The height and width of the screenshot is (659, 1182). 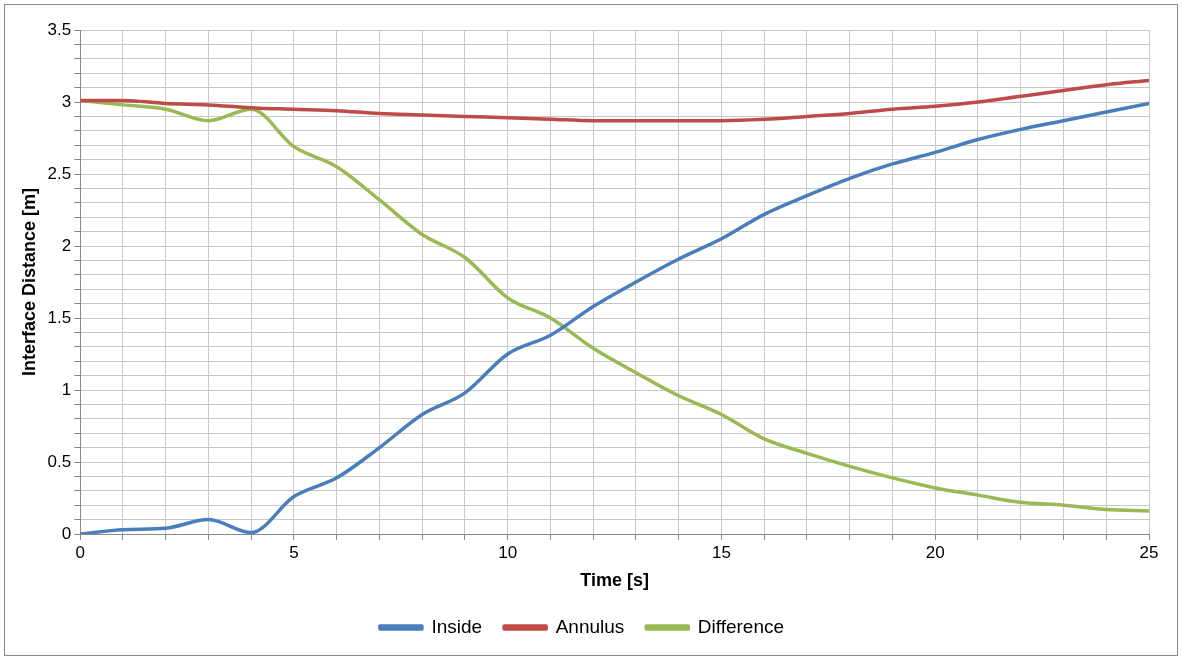 What do you see at coordinates (721, 552) in the screenshot?
I see `x-tick-label: 15` at bounding box center [721, 552].